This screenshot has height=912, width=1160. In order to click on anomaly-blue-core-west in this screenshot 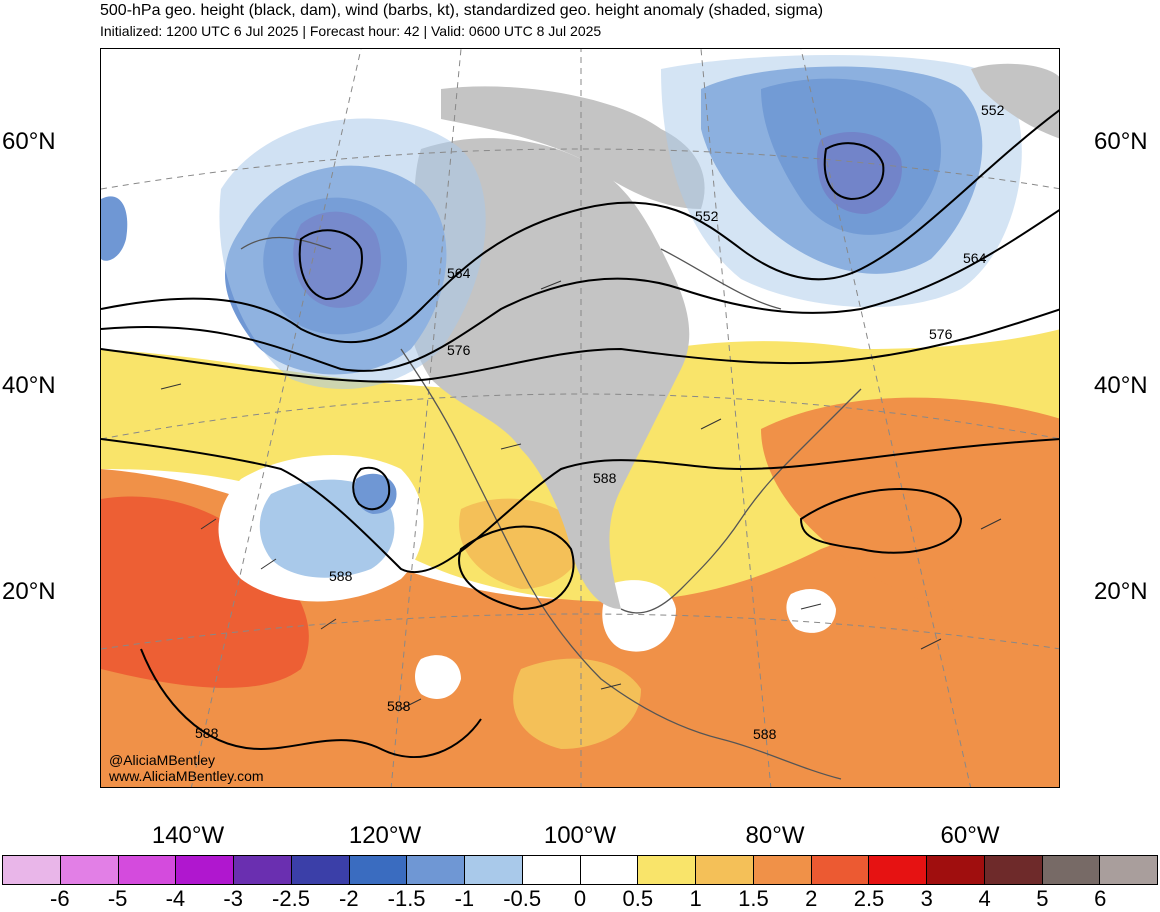, I will do `click(375, 493)`.